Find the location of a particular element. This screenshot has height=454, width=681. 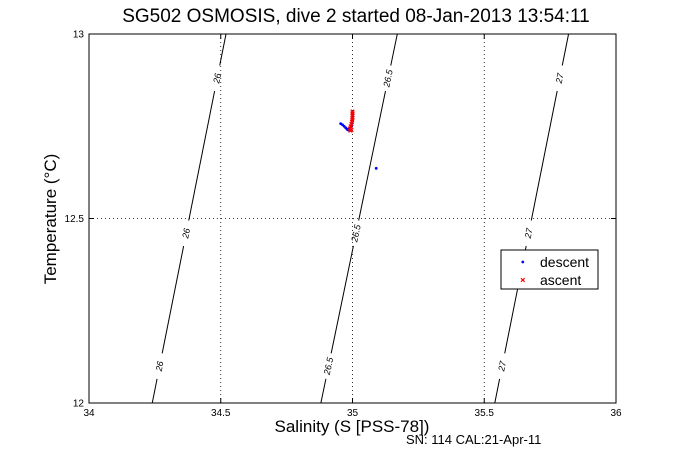

legend-marker-ascent is located at coordinates (523, 280).